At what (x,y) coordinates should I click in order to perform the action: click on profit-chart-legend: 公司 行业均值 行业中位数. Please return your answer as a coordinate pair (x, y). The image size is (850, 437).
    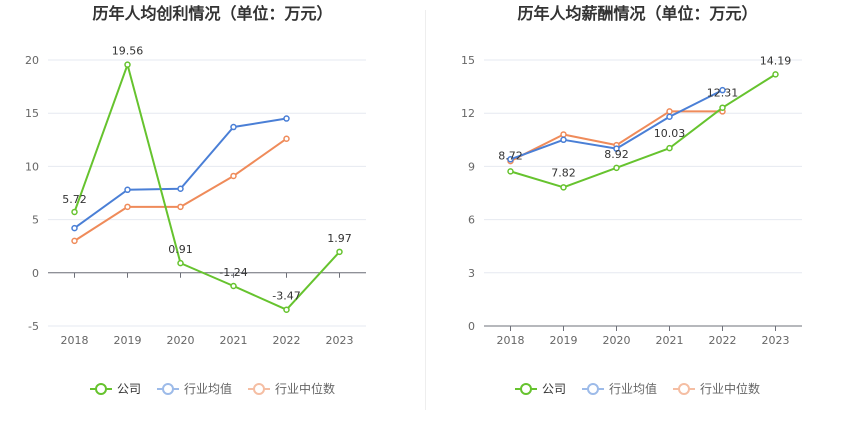
    Looking at the image, I should click on (212, 389).